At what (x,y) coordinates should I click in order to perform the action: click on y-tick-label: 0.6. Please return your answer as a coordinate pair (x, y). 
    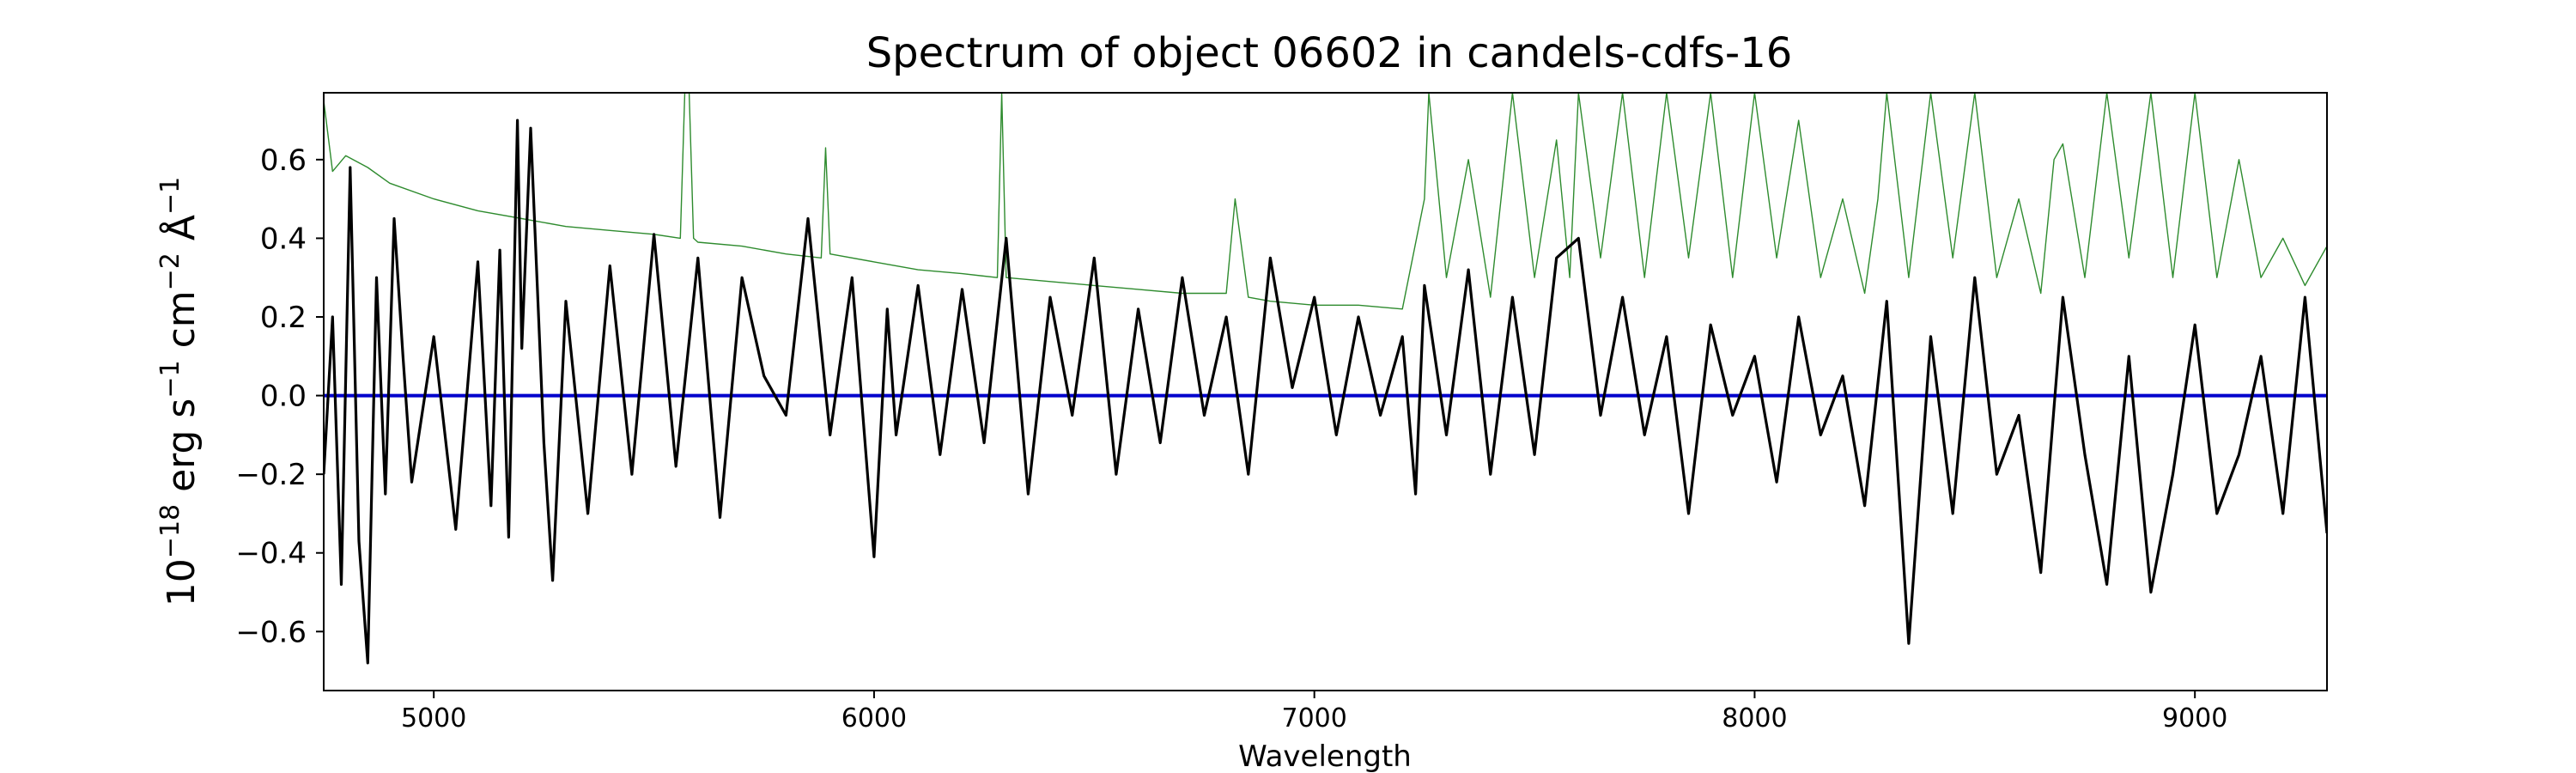
    Looking at the image, I should click on (283, 160).